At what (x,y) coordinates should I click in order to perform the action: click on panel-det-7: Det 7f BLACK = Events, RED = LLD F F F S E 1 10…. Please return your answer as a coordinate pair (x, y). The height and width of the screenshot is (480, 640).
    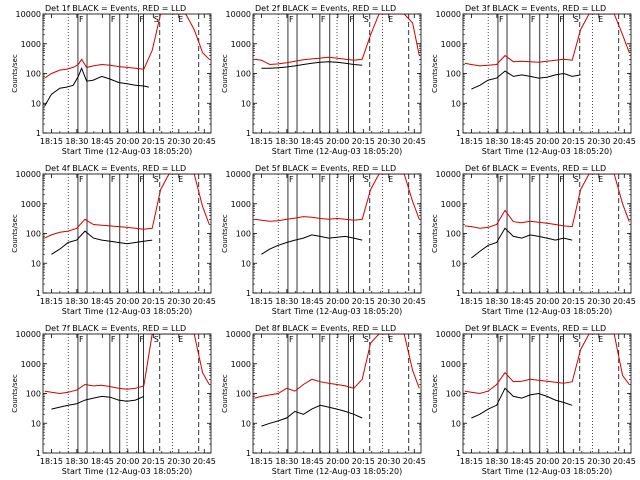
    Looking at the image, I should click on (113, 400).